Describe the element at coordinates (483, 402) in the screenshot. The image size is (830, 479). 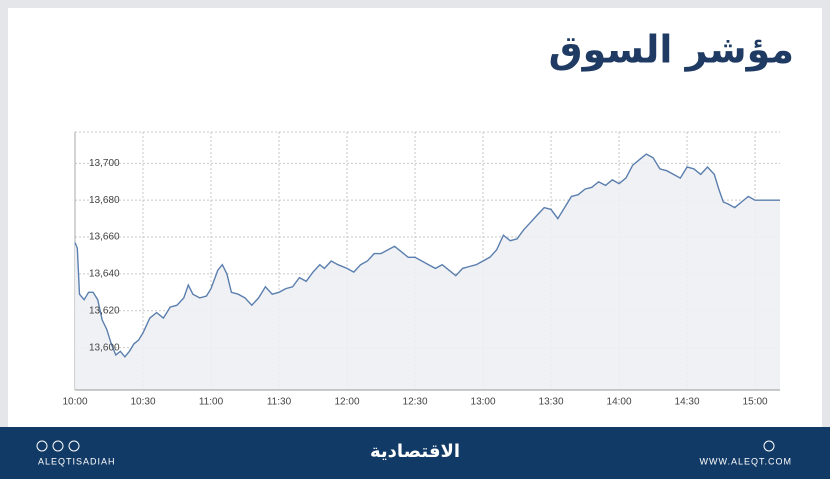
I see `x-tick-label: 13:00` at that location.